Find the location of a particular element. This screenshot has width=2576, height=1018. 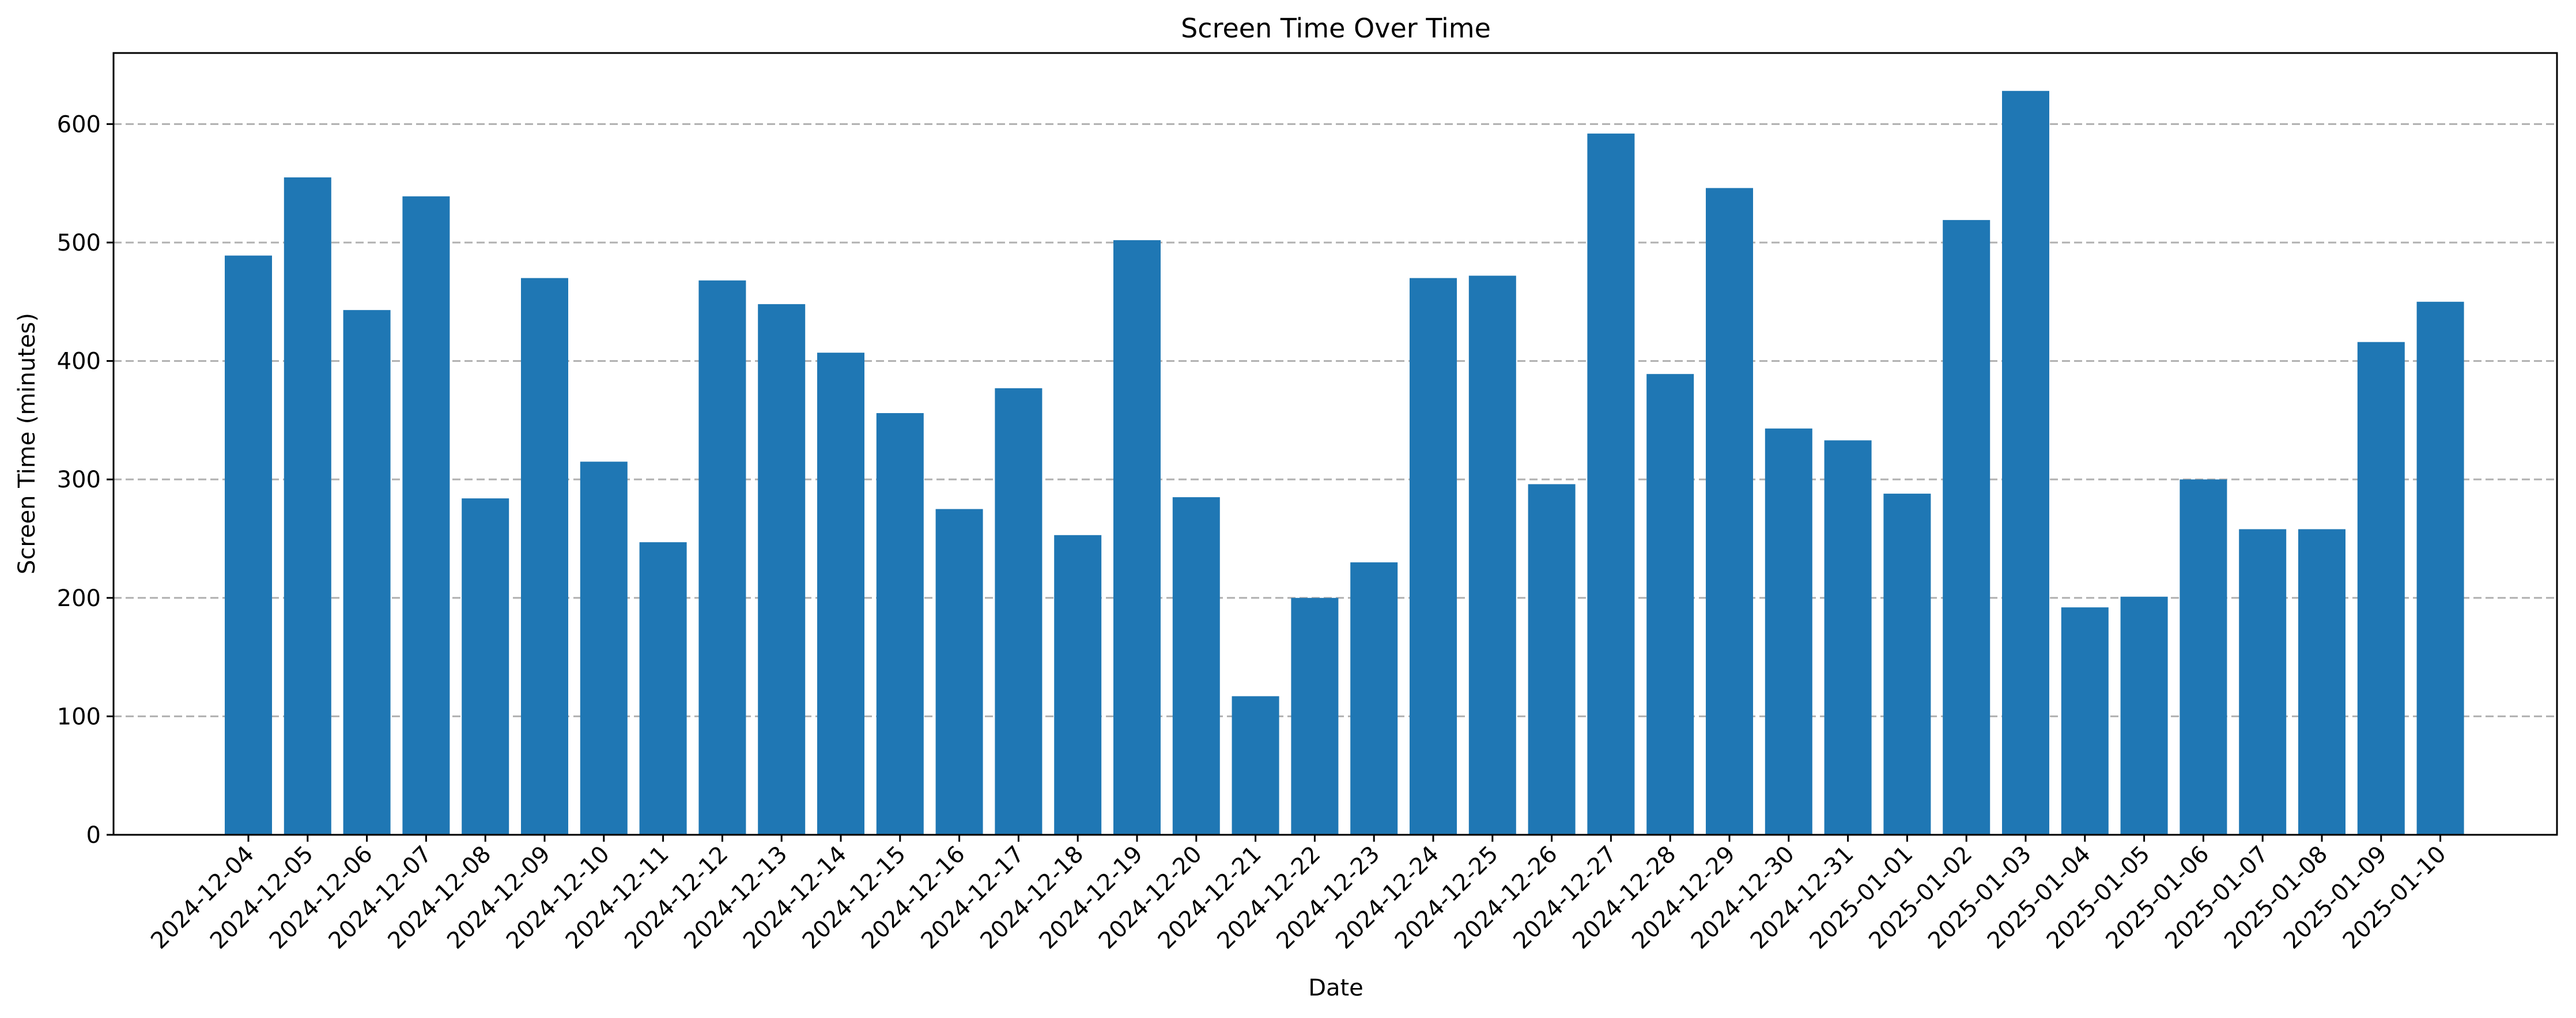

x-axis-label: Date is located at coordinates (1335, 988).